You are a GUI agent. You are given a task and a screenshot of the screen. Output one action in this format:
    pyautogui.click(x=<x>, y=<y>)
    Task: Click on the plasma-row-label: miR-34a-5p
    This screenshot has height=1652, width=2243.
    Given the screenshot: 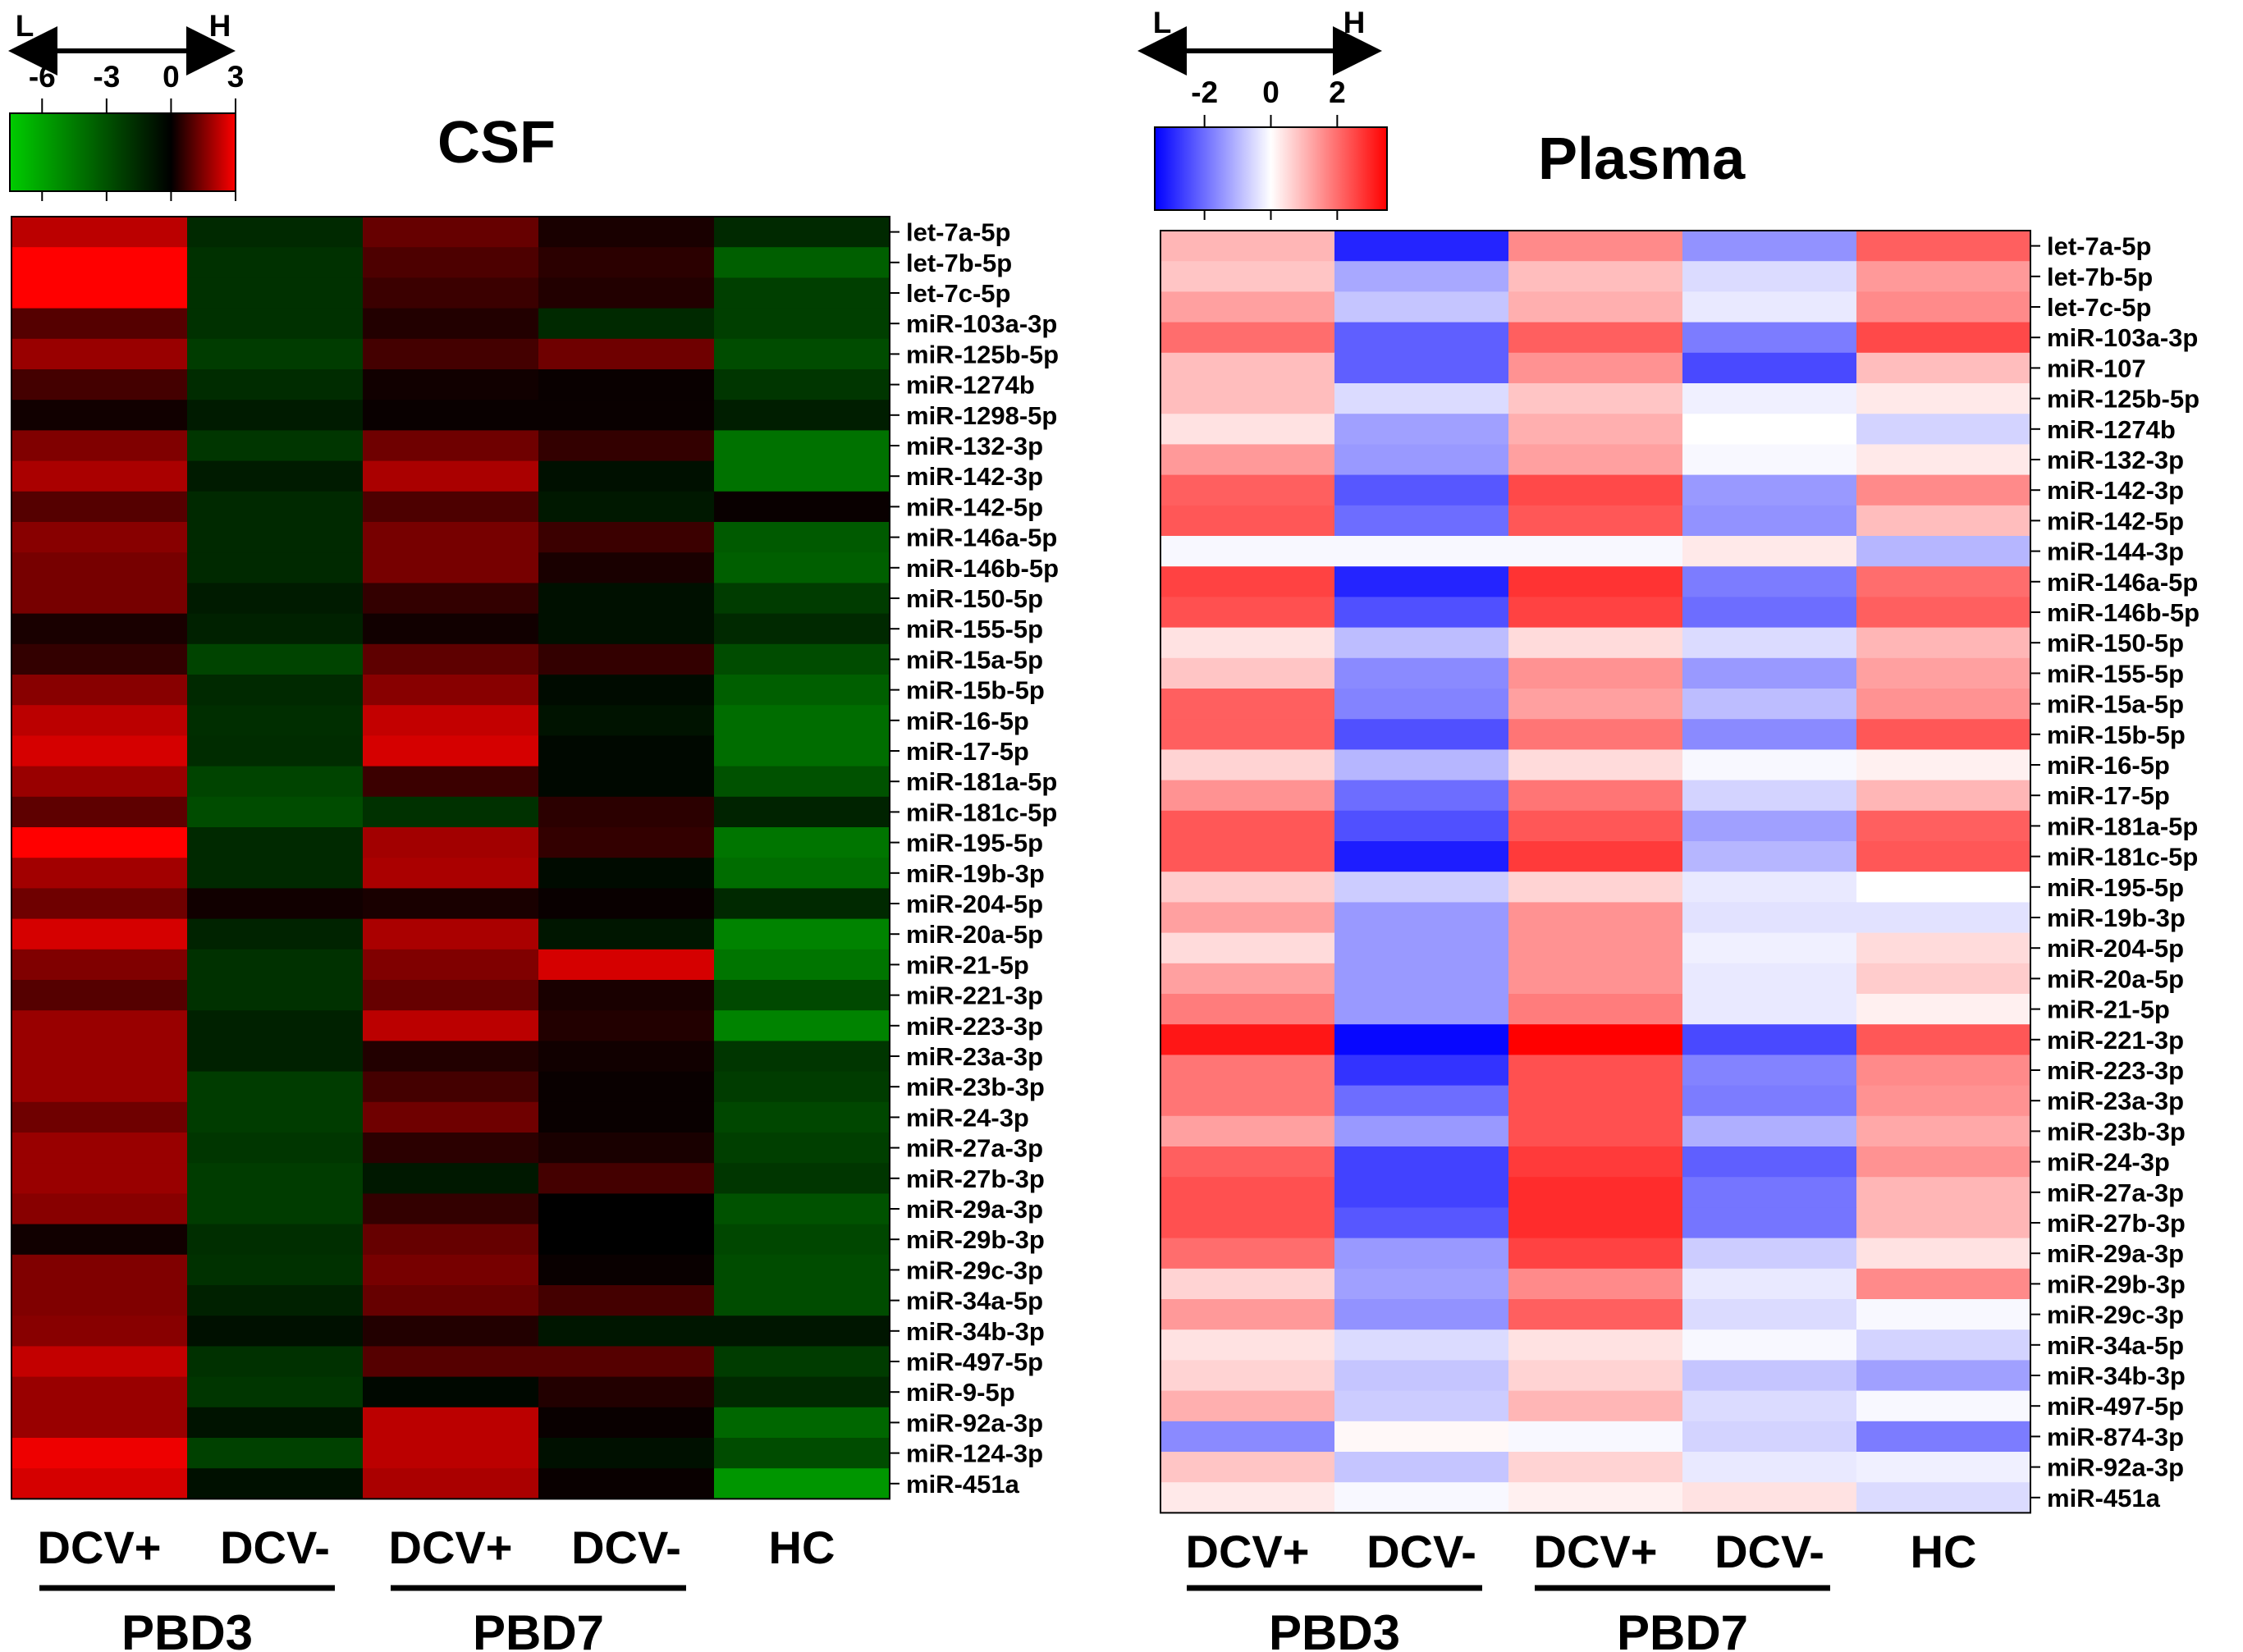 What is the action you would take?
    pyautogui.click(x=2115, y=1345)
    